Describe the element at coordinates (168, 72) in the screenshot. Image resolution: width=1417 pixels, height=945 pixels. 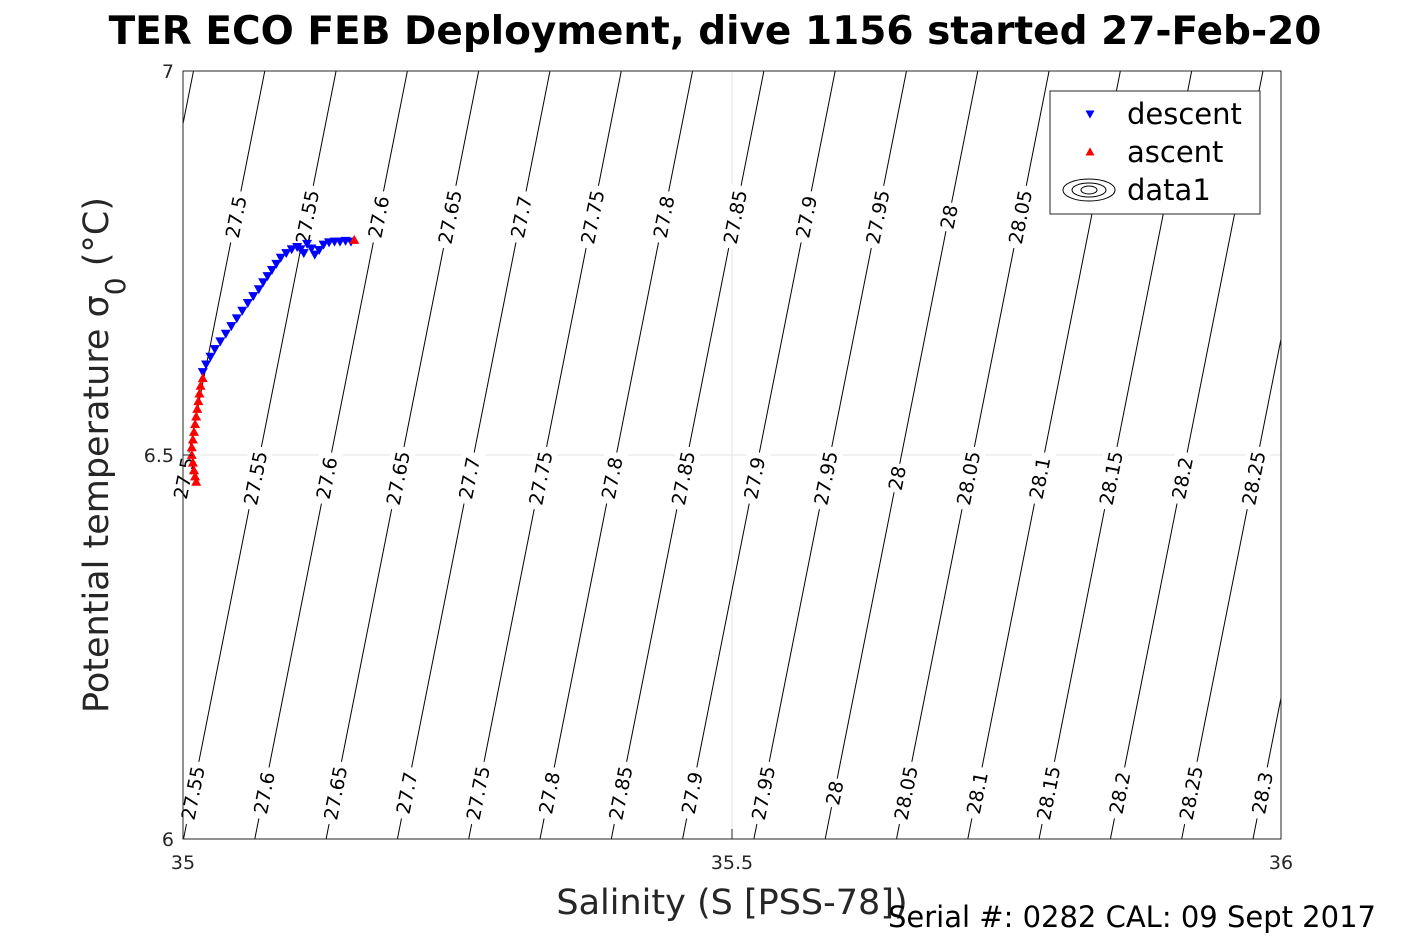
I see `y-tick-label: 7` at that location.